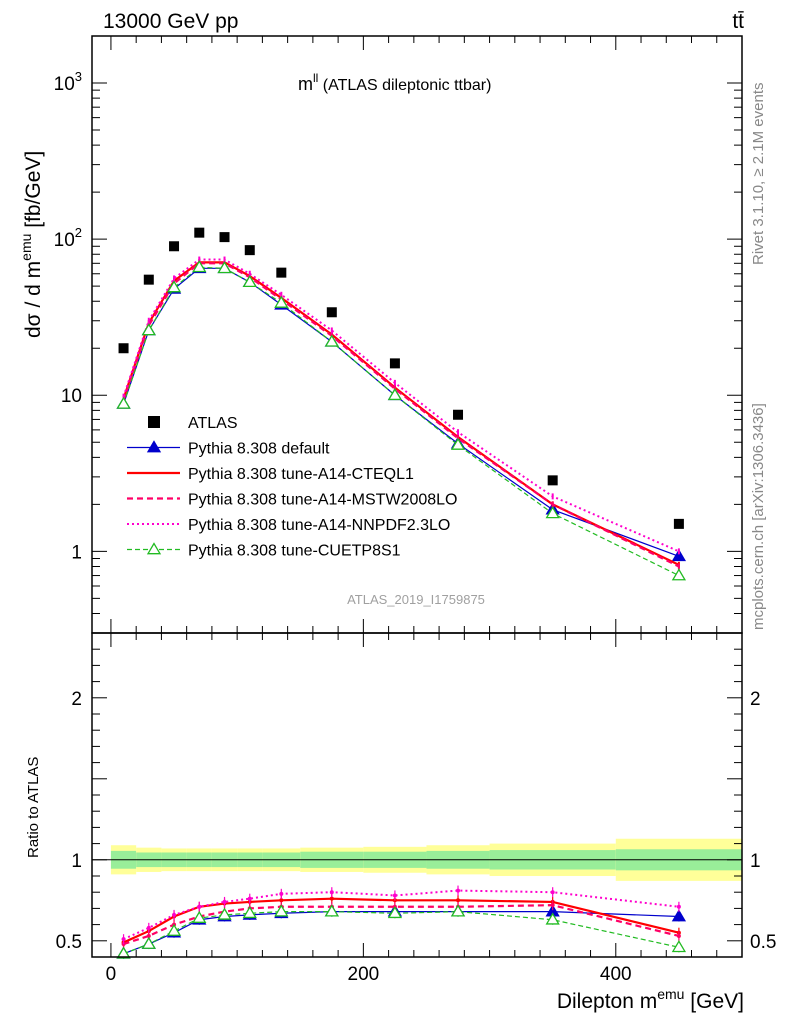 This screenshot has width=786, height=1024. I want to click on y-tick-label: 1, so click(76, 552).